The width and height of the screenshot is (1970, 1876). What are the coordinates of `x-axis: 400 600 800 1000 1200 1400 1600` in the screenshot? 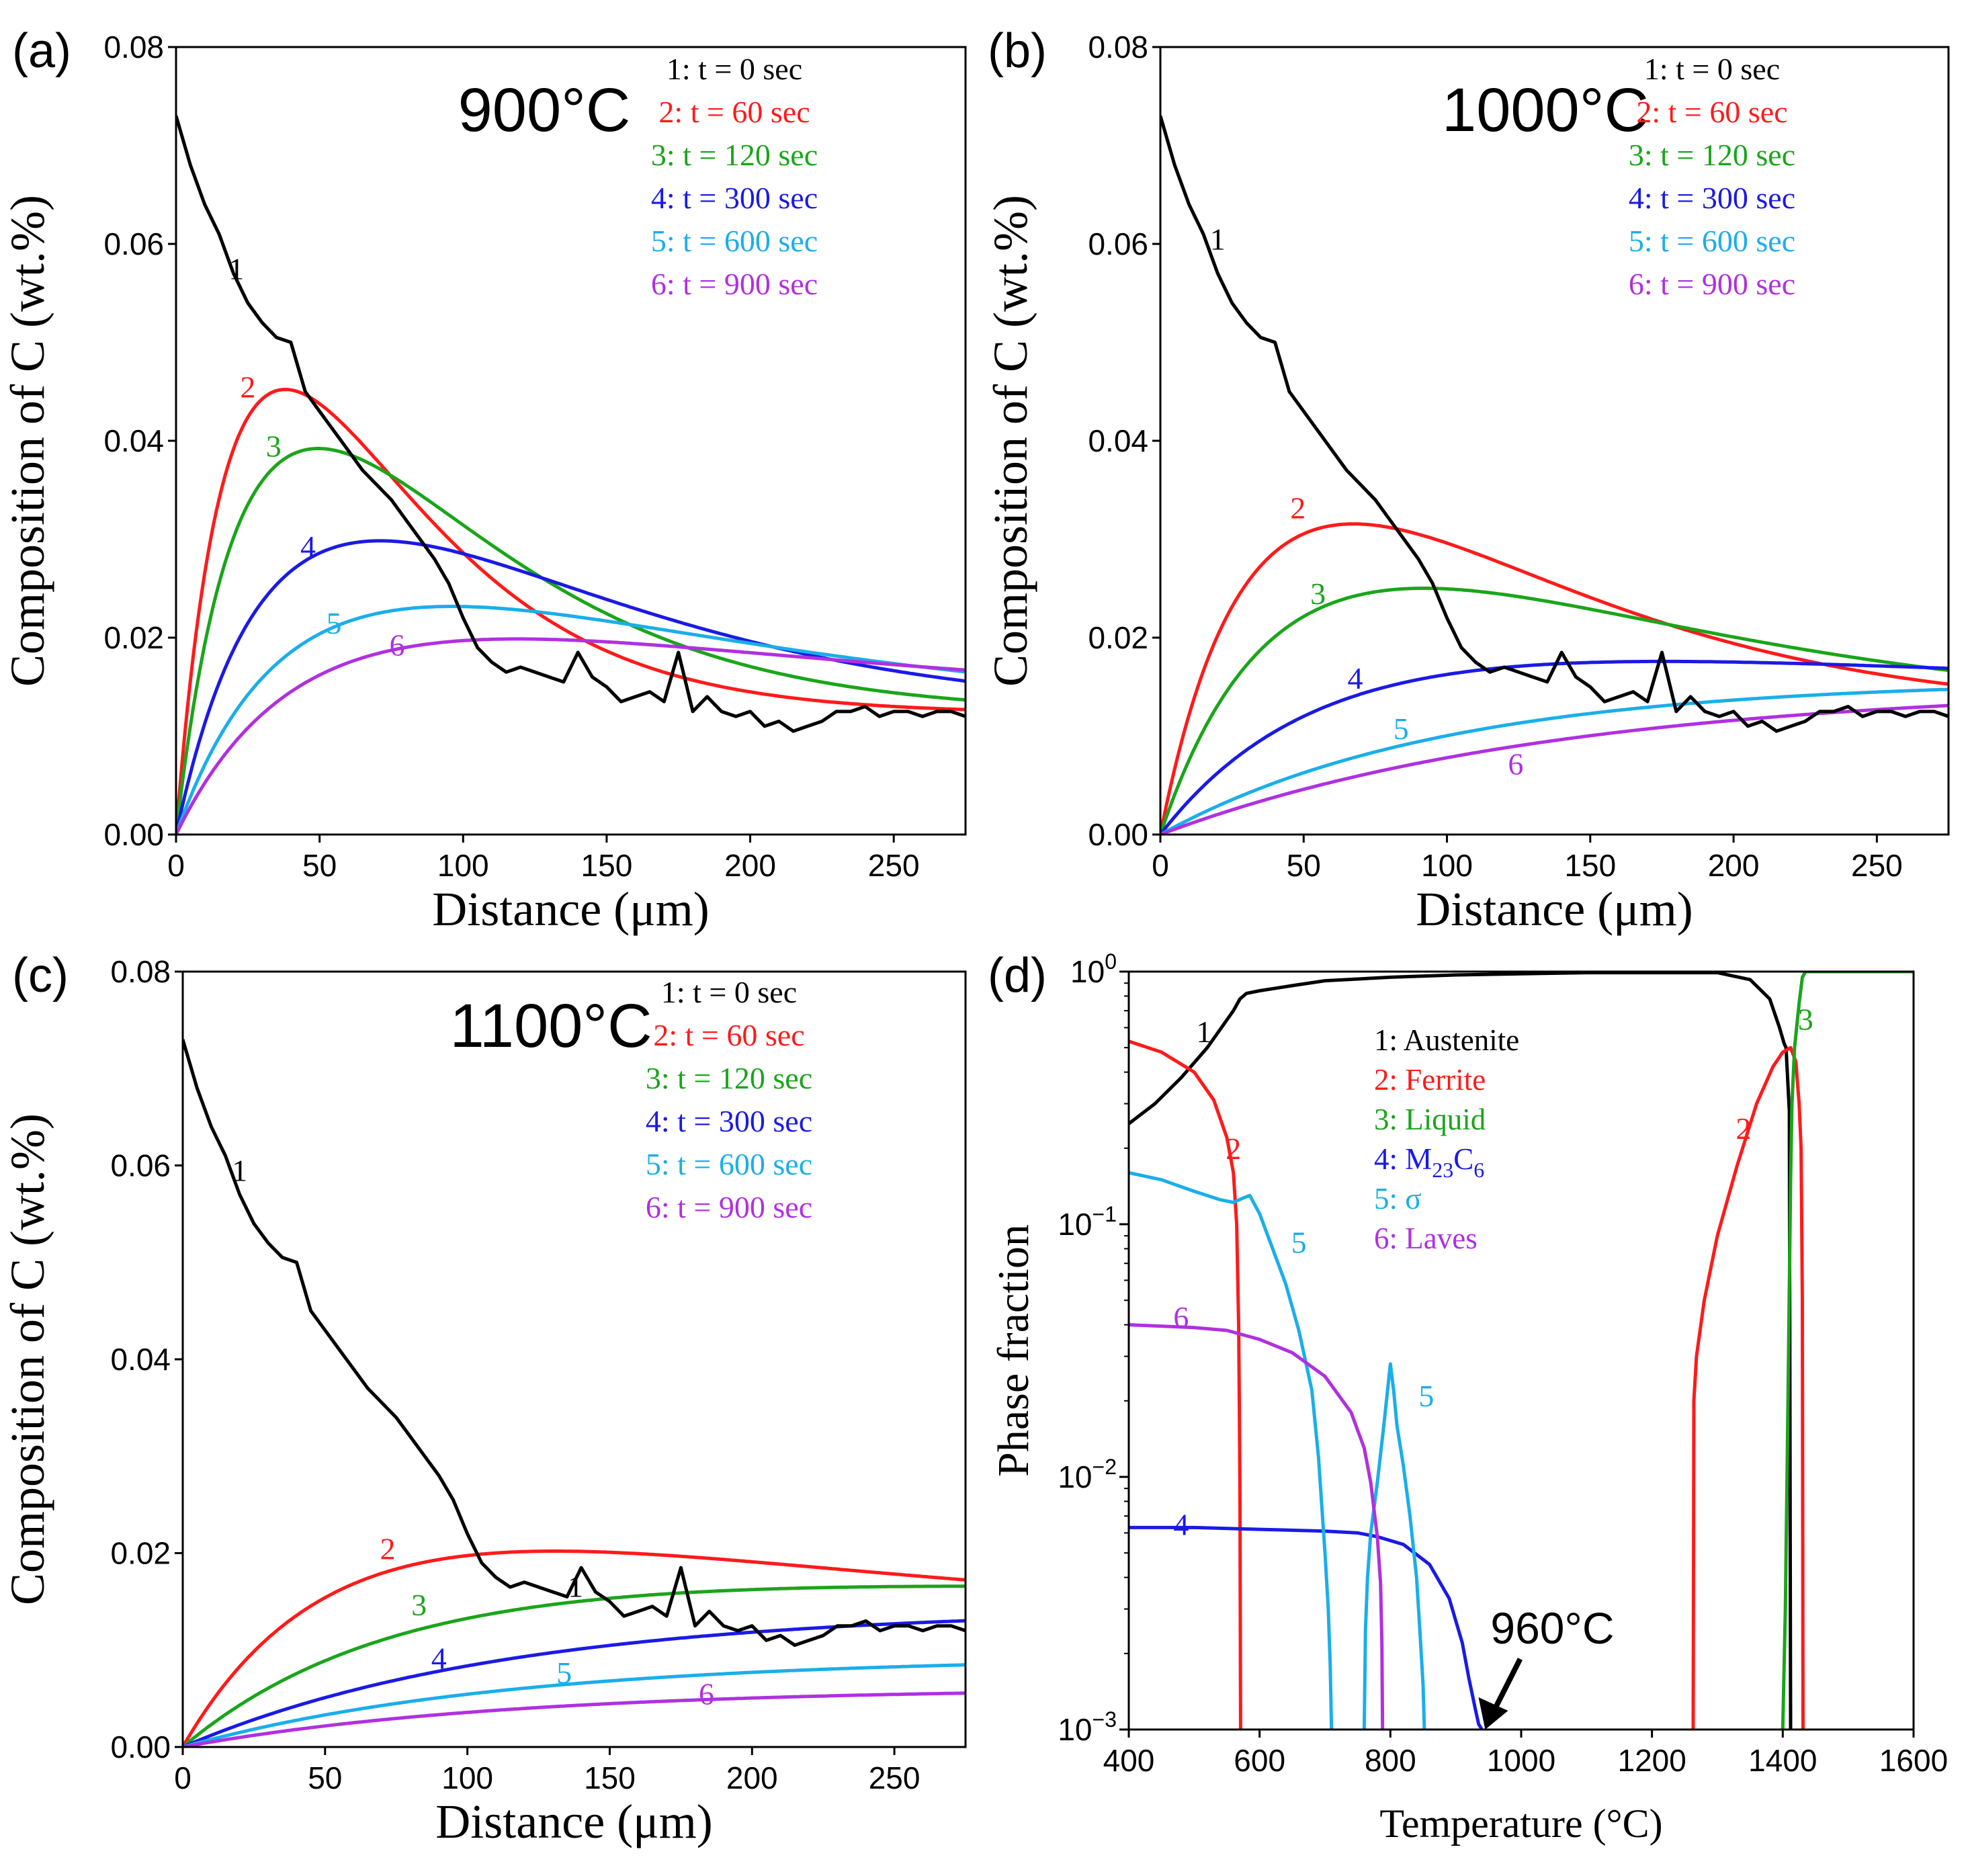 It's located at (1525, 1754).